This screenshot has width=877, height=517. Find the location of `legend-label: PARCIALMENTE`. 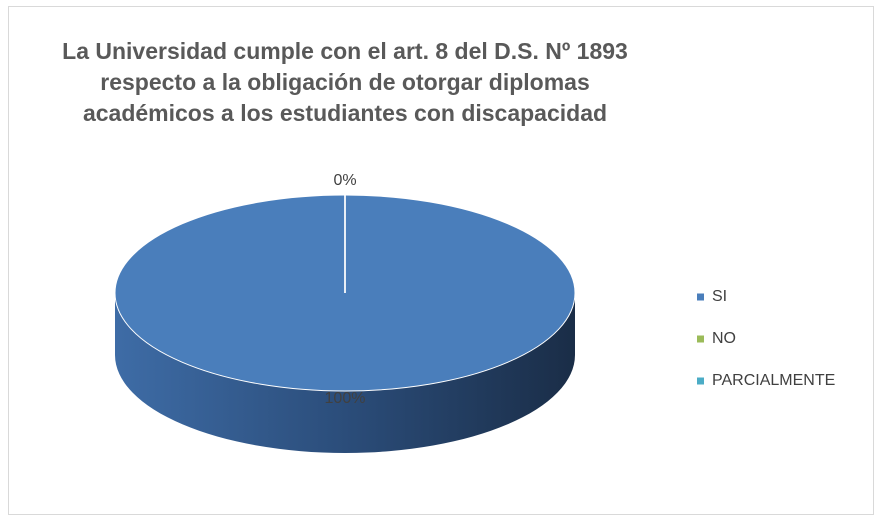

legend-label: PARCIALMENTE is located at coordinates (773, 380).